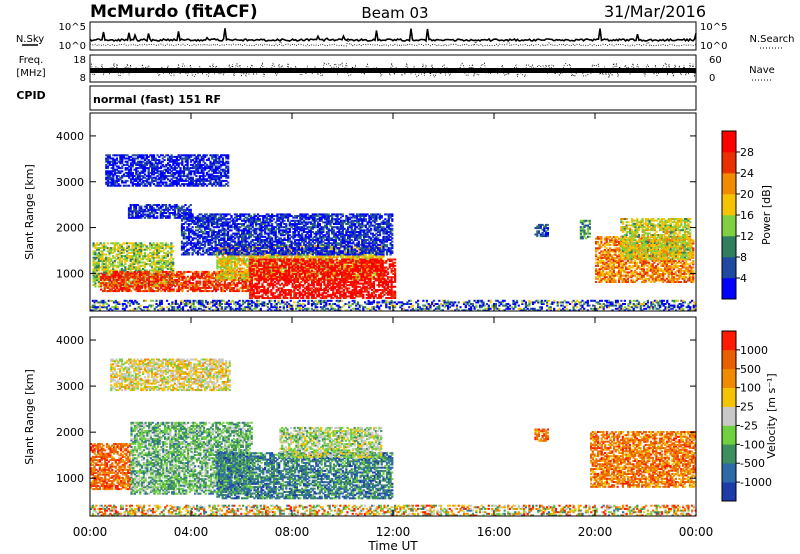  Describe the element at coordinates (393, 98) in the screenshot. I see `cpid-frame` at that location.